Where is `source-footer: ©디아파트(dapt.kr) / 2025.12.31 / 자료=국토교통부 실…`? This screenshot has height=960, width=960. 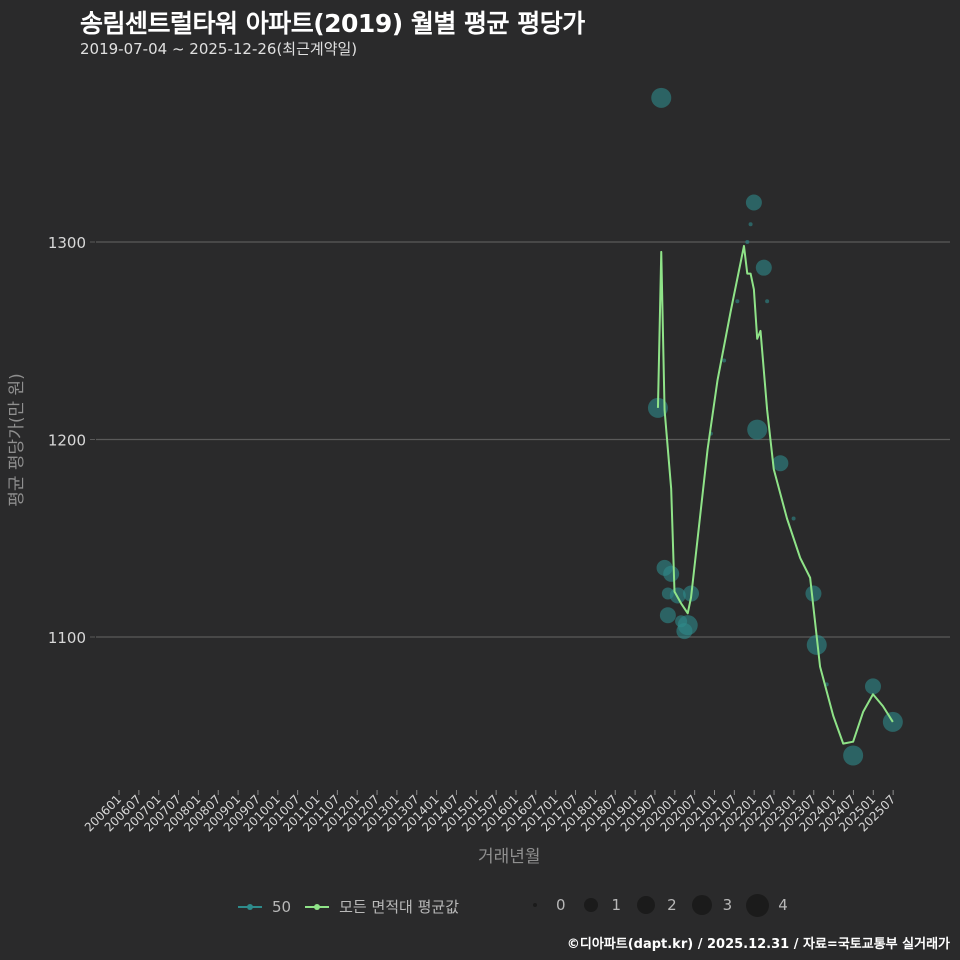 source-footer: ©디아파트(dapt.kr) / 2025.12.31 / 자료=국토교통부 실… is located at coordinates (758, 944).